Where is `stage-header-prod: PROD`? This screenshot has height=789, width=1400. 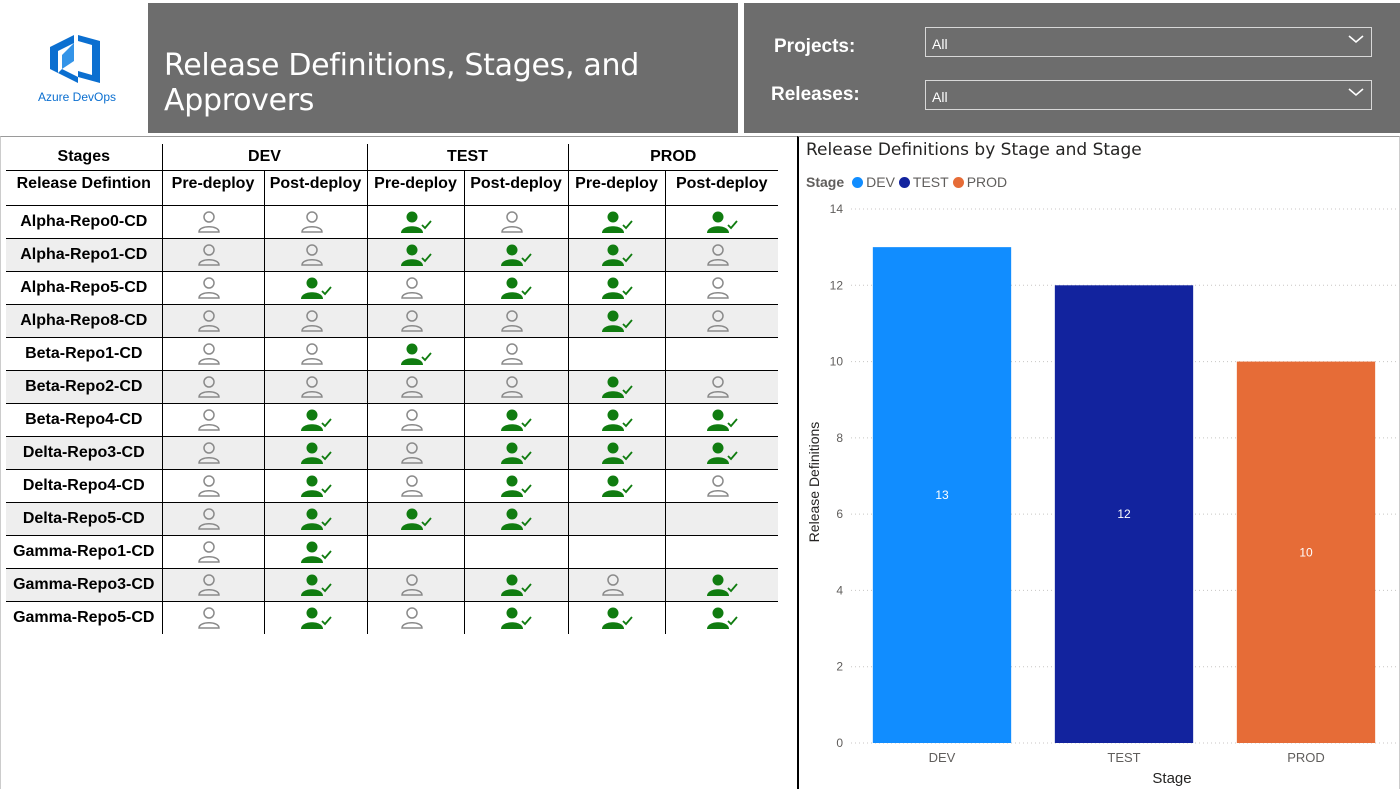
stage-header-prod: PROD is located at coordinates (672, 157).